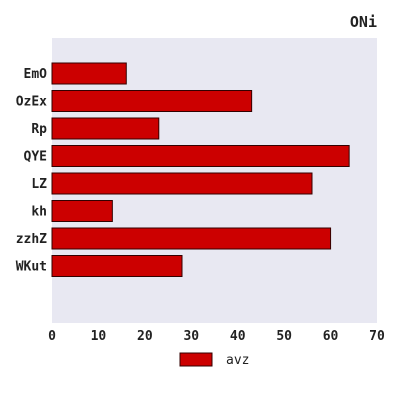 This screenshot has height=400, width=400. I want to click on bar-WKut, so click(117, 266).